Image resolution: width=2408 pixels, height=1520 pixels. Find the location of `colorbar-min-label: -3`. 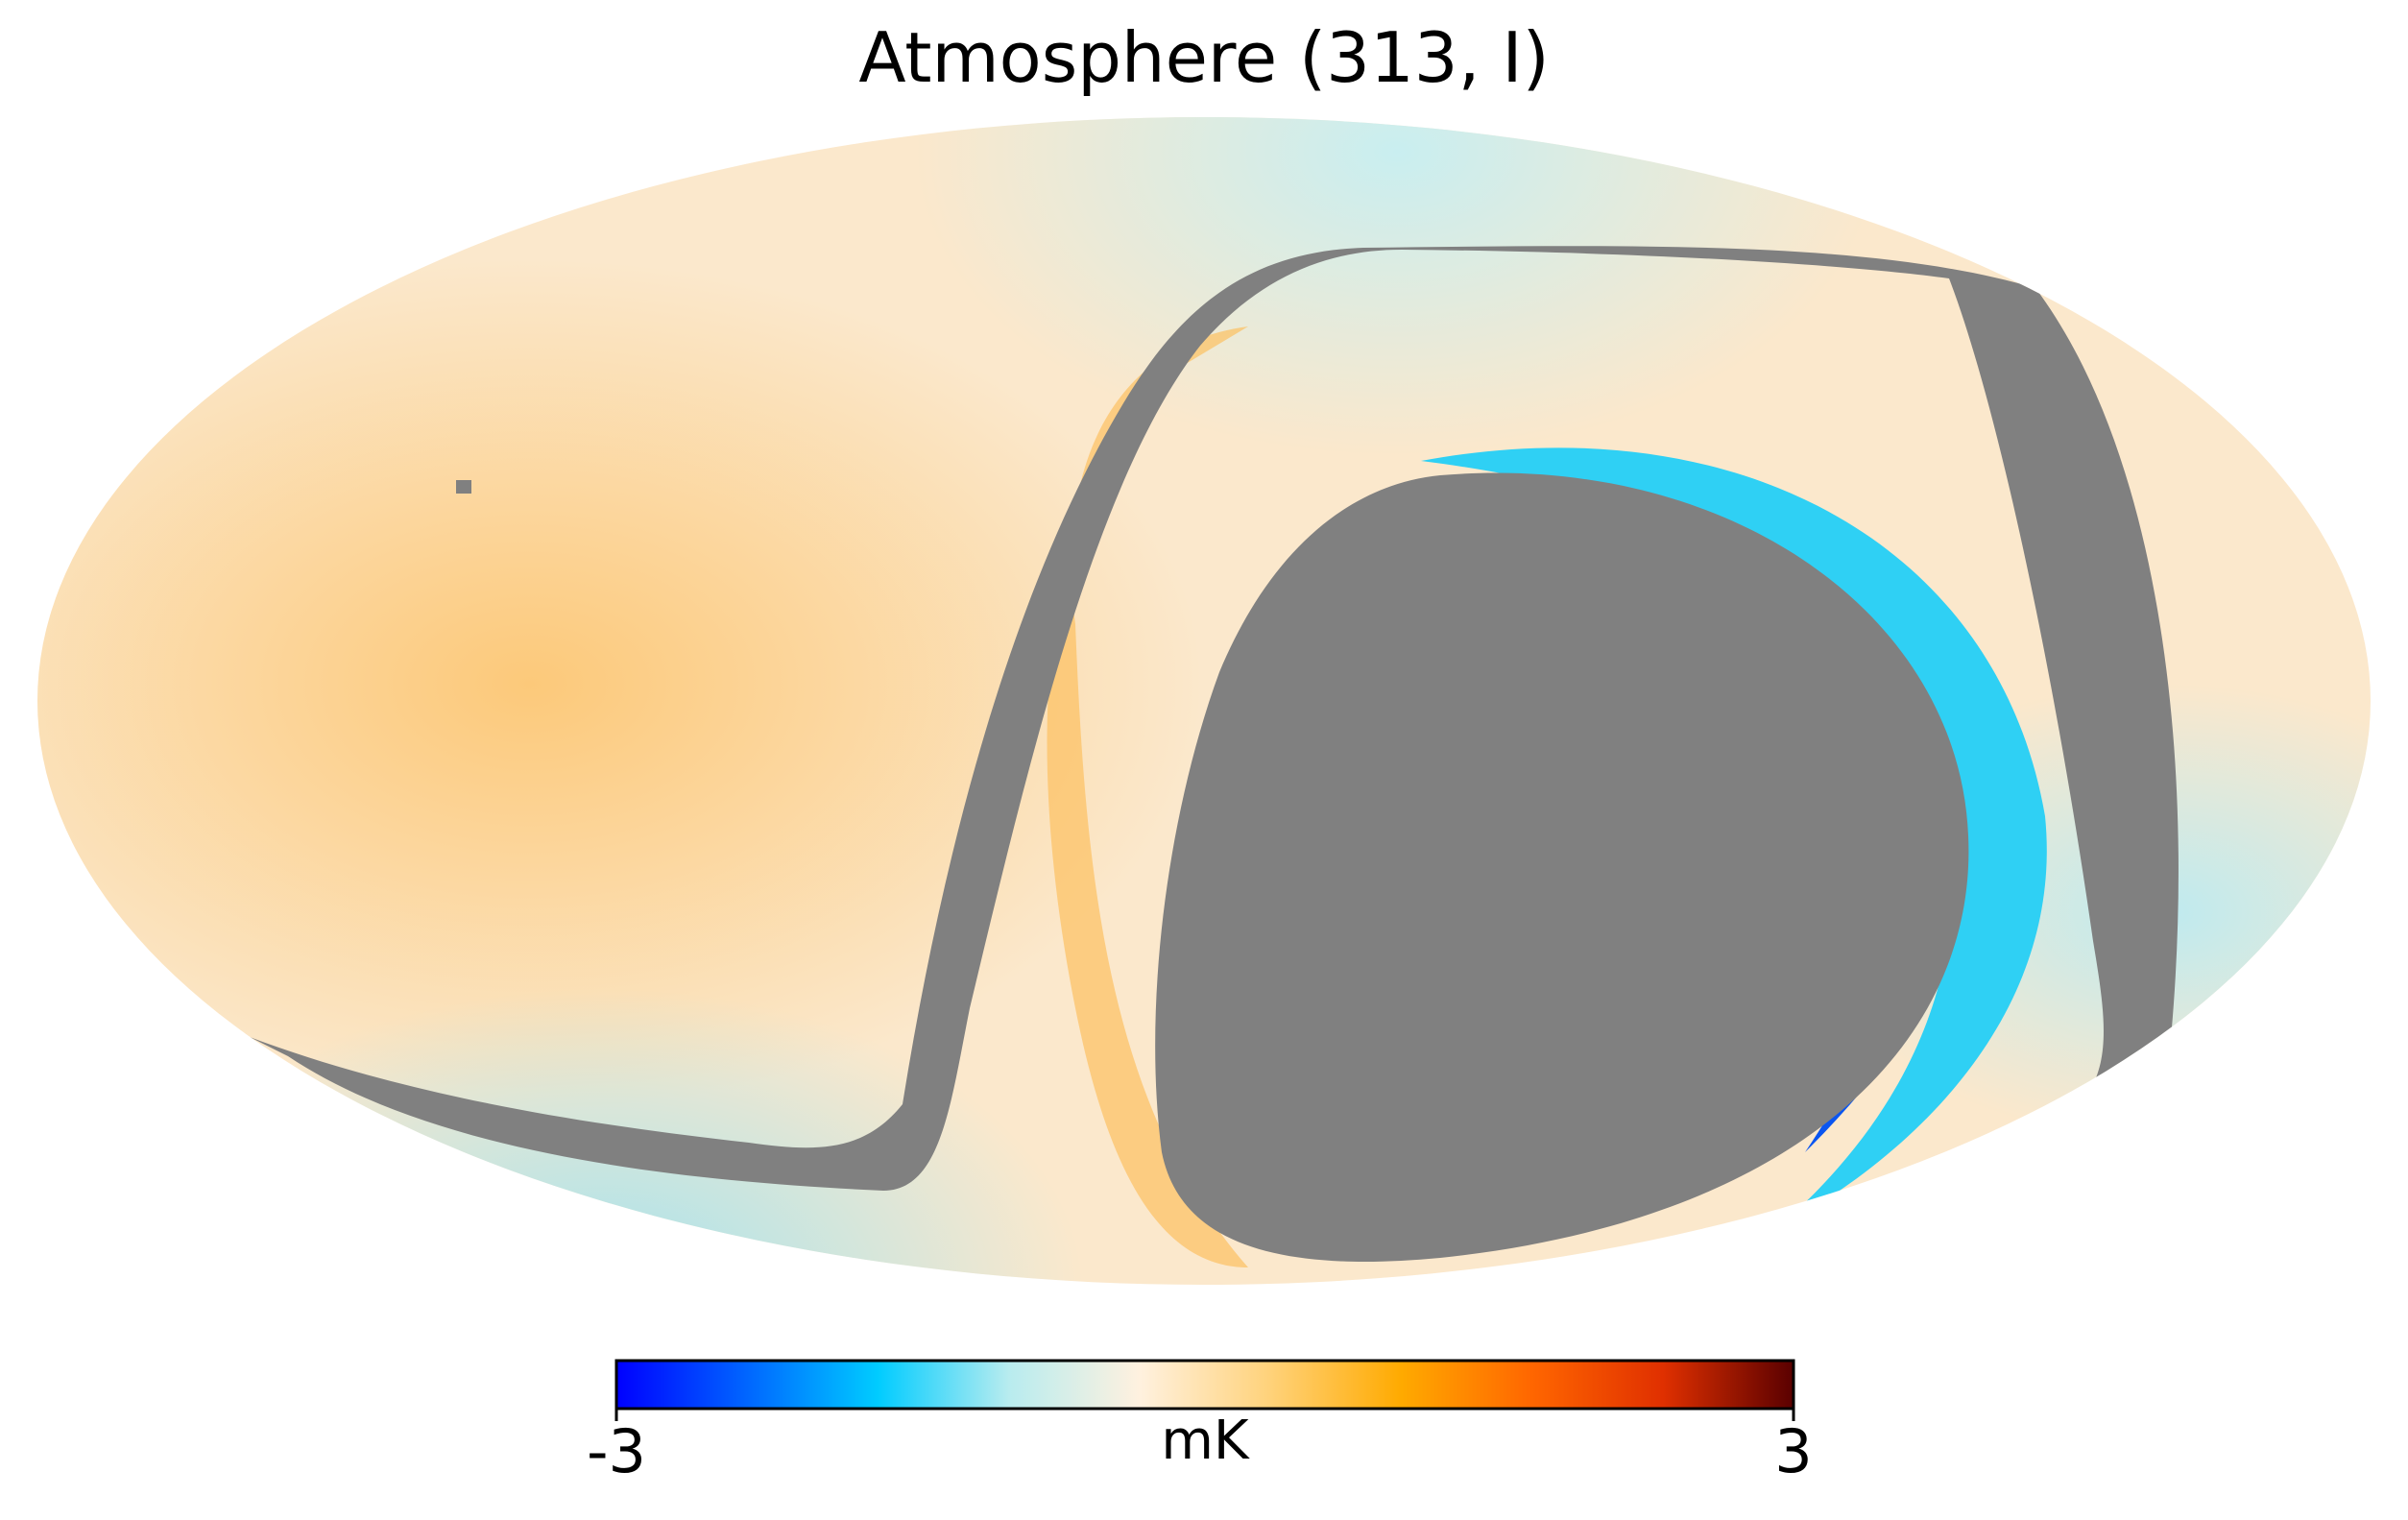

colorbar-min-label: -3 is located at coordinates (616, 1451).